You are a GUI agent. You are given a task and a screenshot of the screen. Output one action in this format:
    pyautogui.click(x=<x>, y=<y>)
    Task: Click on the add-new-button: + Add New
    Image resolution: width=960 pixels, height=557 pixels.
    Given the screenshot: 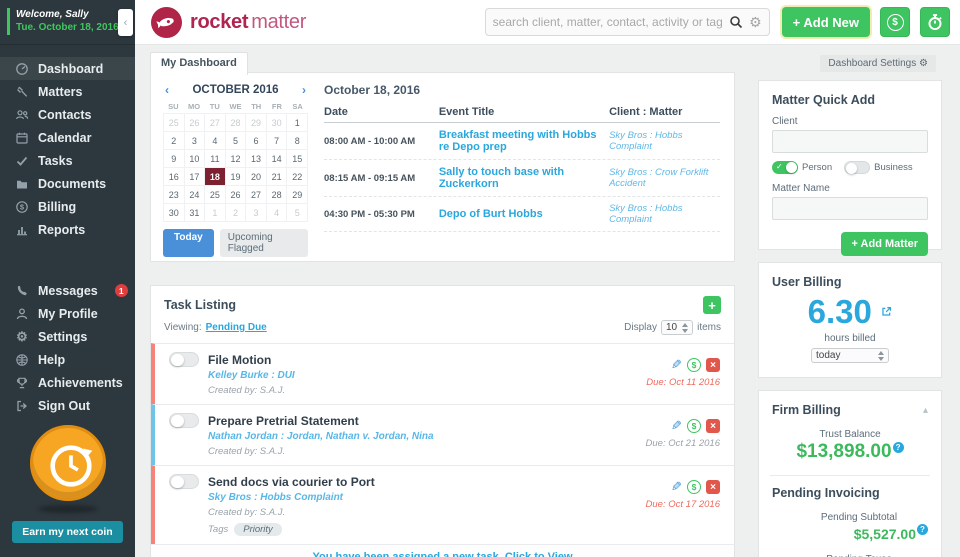 What is the action you would take?
    pyautogui.click(x=825, y=22)
    